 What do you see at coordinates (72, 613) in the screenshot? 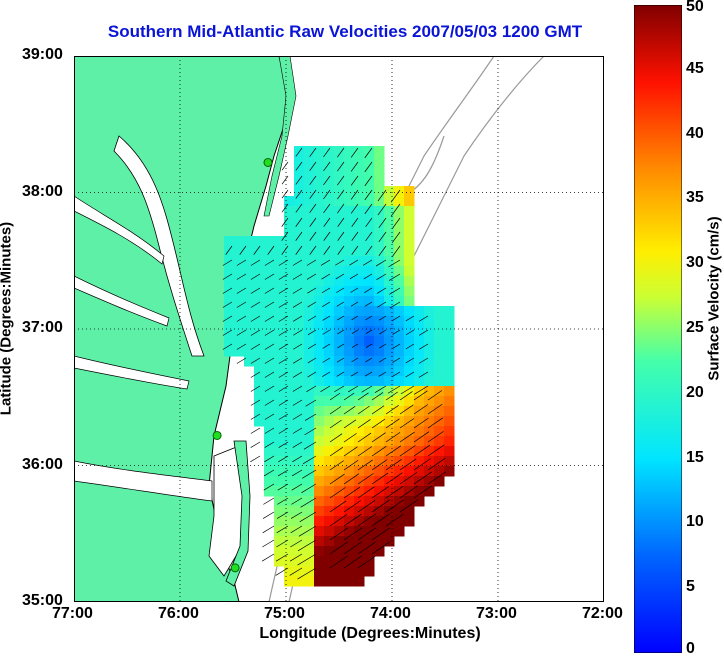
I see `lon-tick-77-00: 77:00` at bounding box center [72, 613].